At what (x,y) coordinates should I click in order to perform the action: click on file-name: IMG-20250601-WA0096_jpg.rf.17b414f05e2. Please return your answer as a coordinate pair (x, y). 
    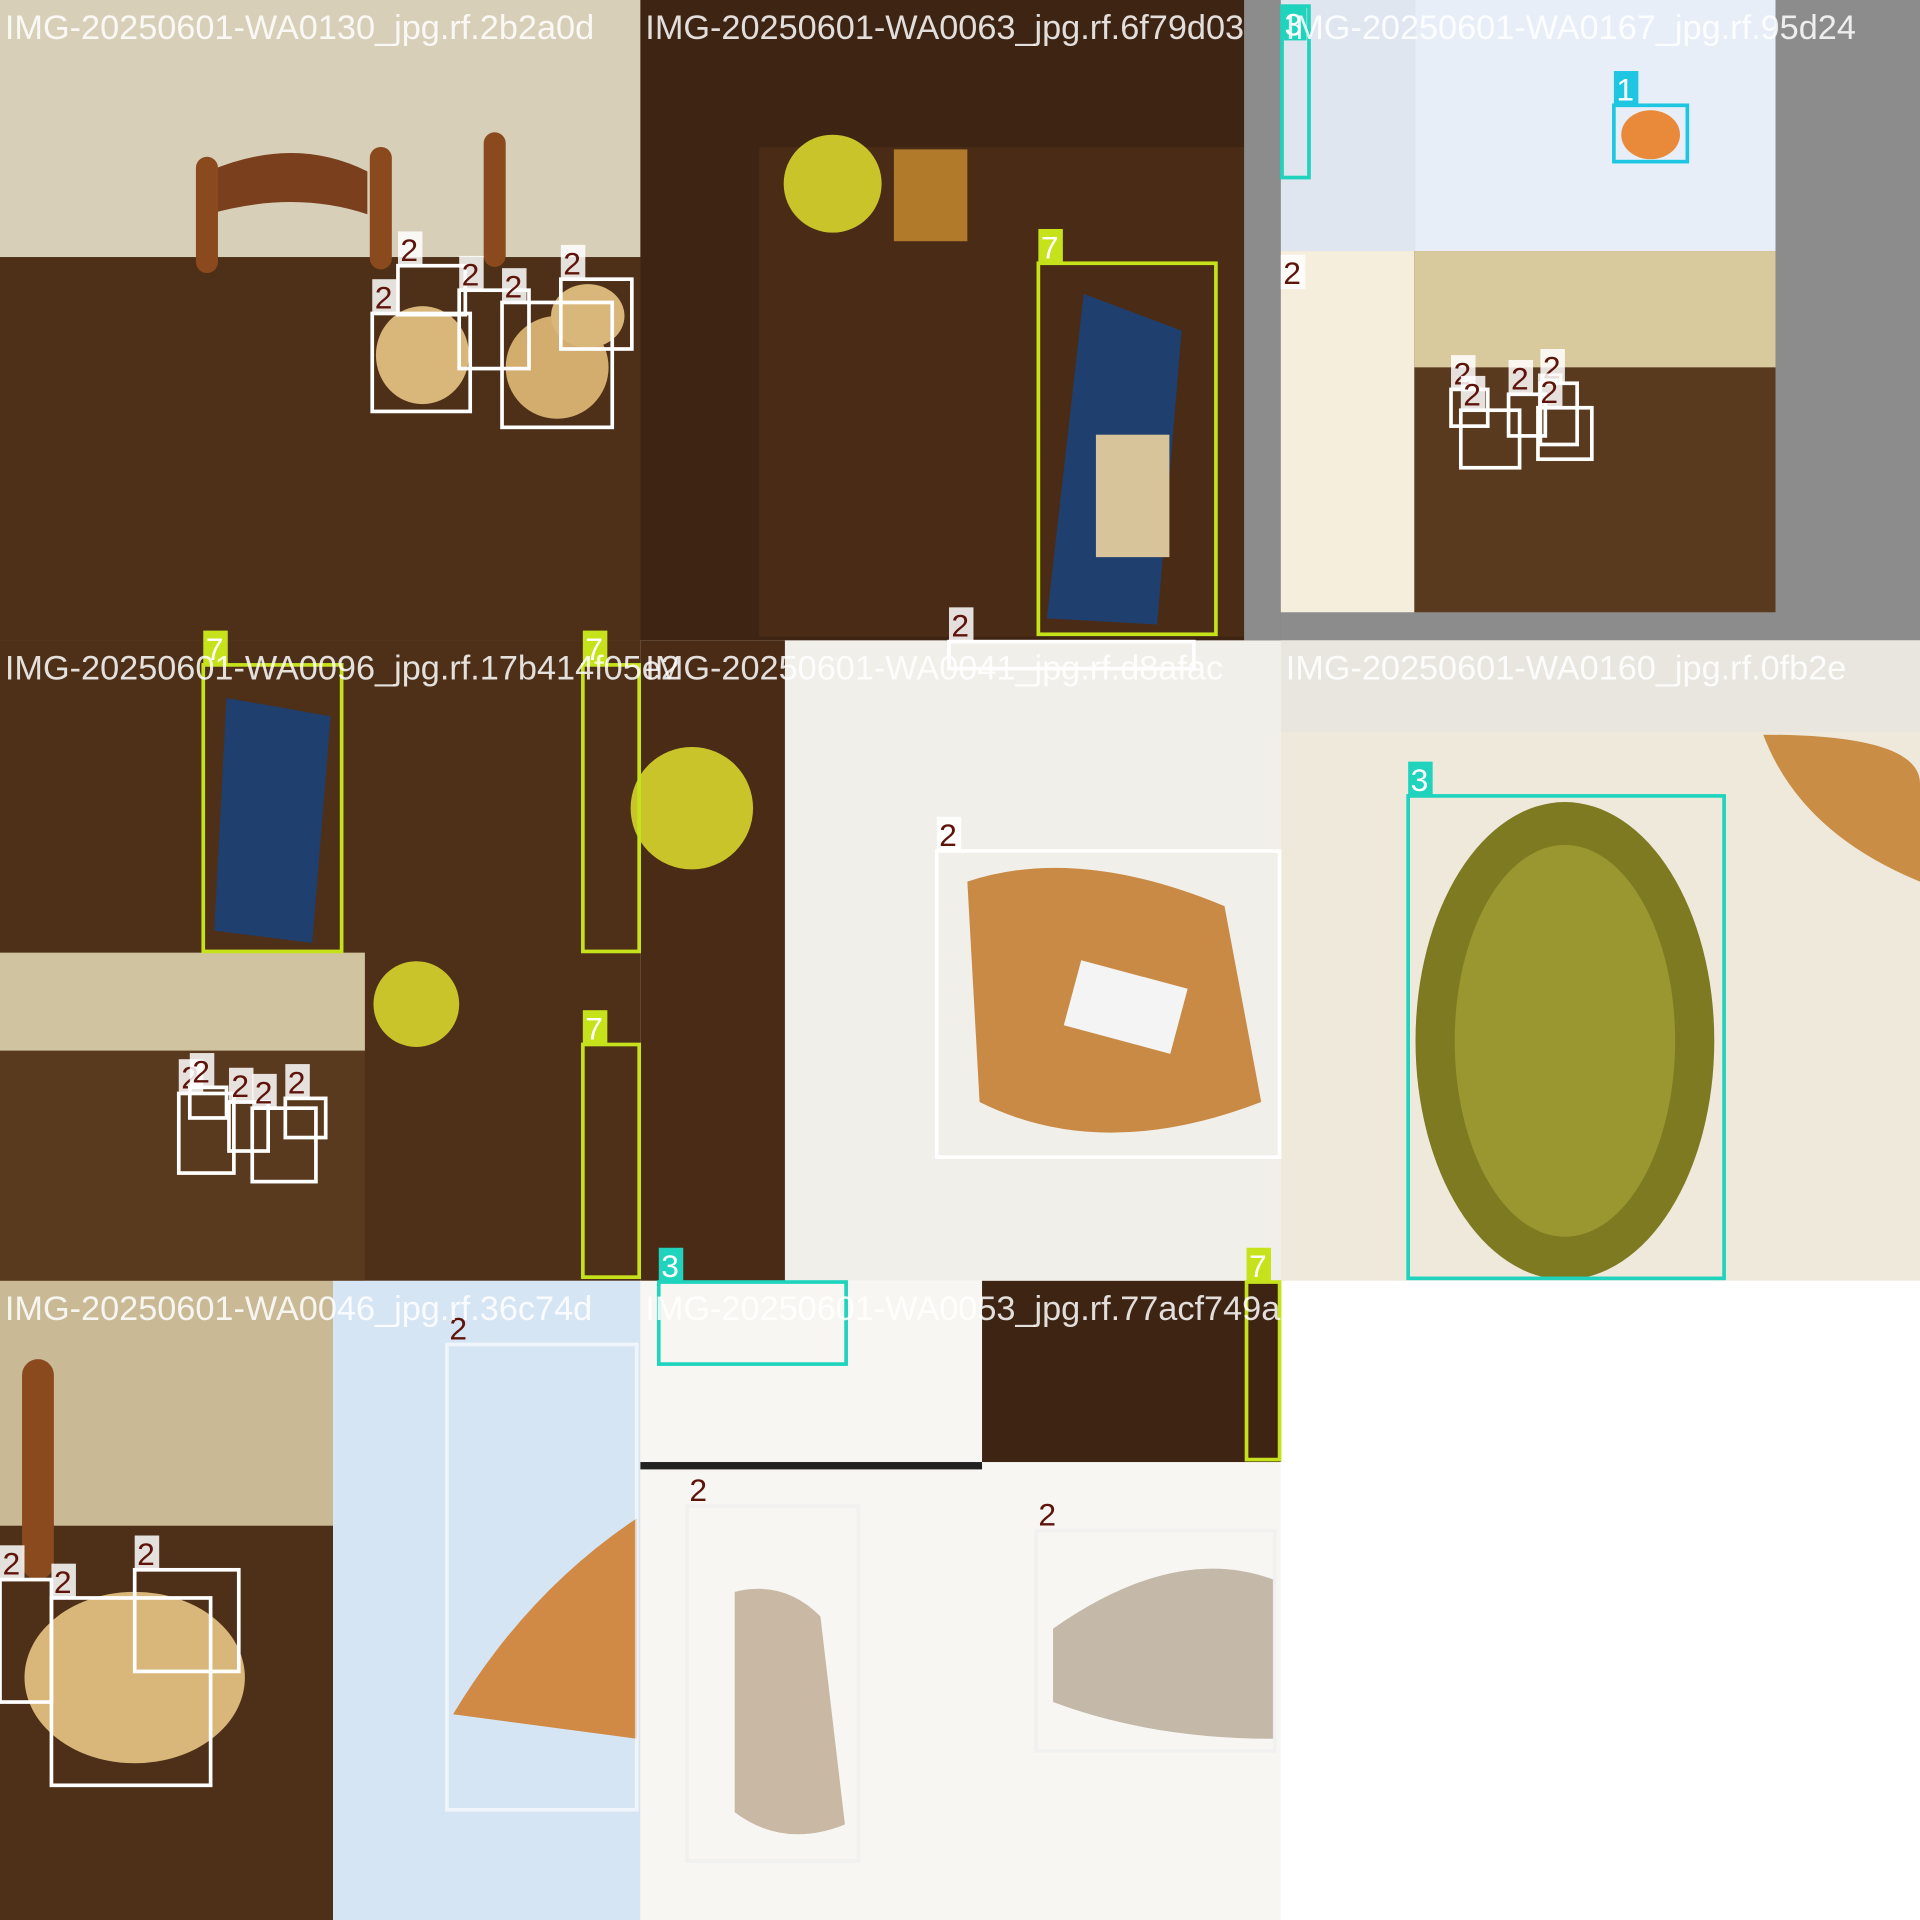
    Looking at the image, I should click on (342, 669).